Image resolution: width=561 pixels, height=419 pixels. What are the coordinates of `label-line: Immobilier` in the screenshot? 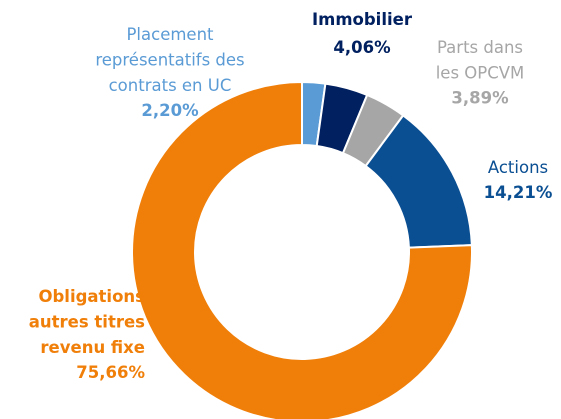 It's located at (362, 19).